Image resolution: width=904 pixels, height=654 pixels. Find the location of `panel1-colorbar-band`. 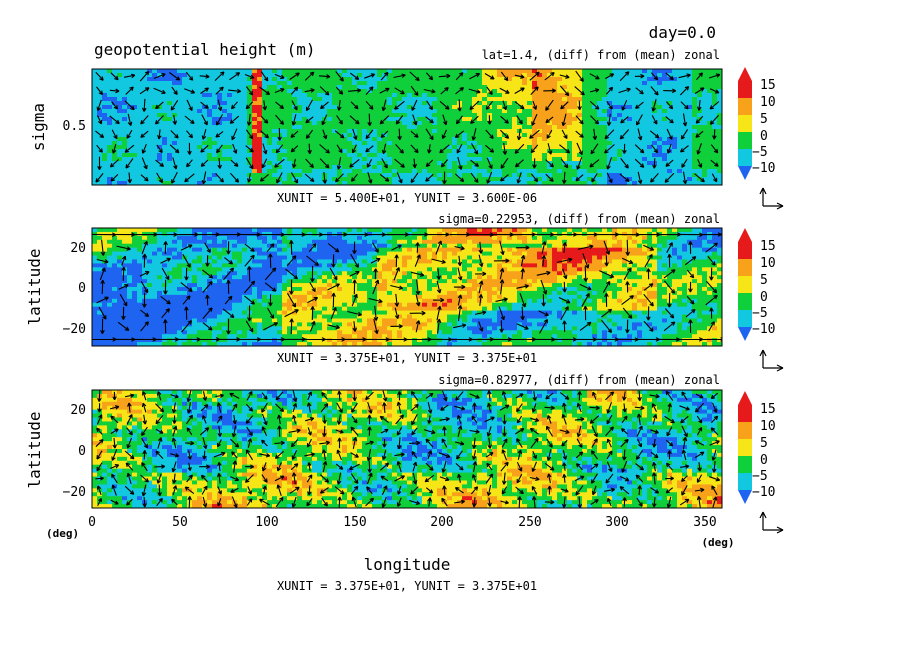

panel1-colorbar-band is located at coordinates (745, 123).